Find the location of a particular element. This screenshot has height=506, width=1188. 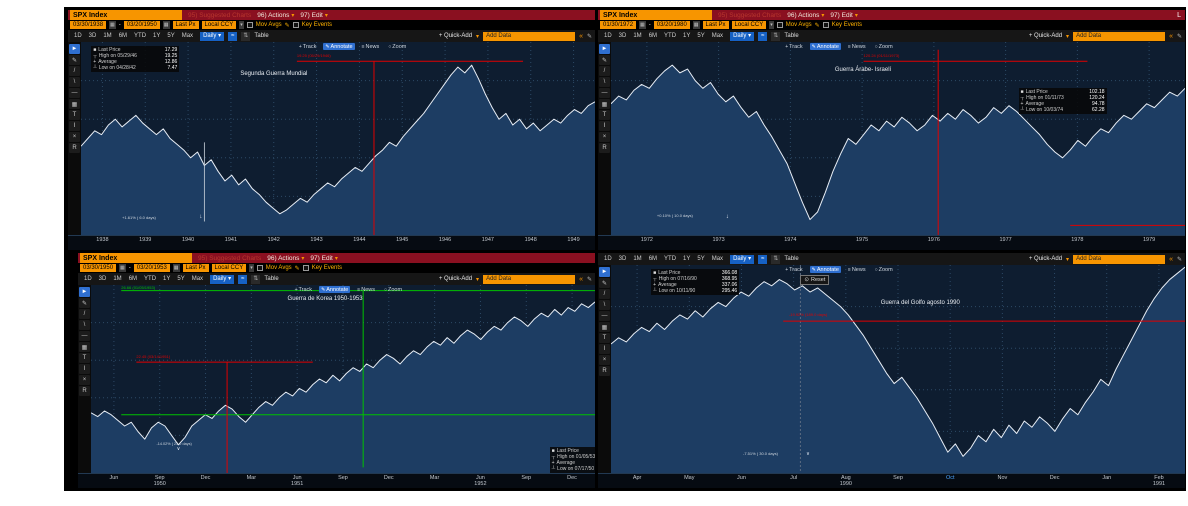

currency-select: Local CCY is located at coordinates (749, 25).